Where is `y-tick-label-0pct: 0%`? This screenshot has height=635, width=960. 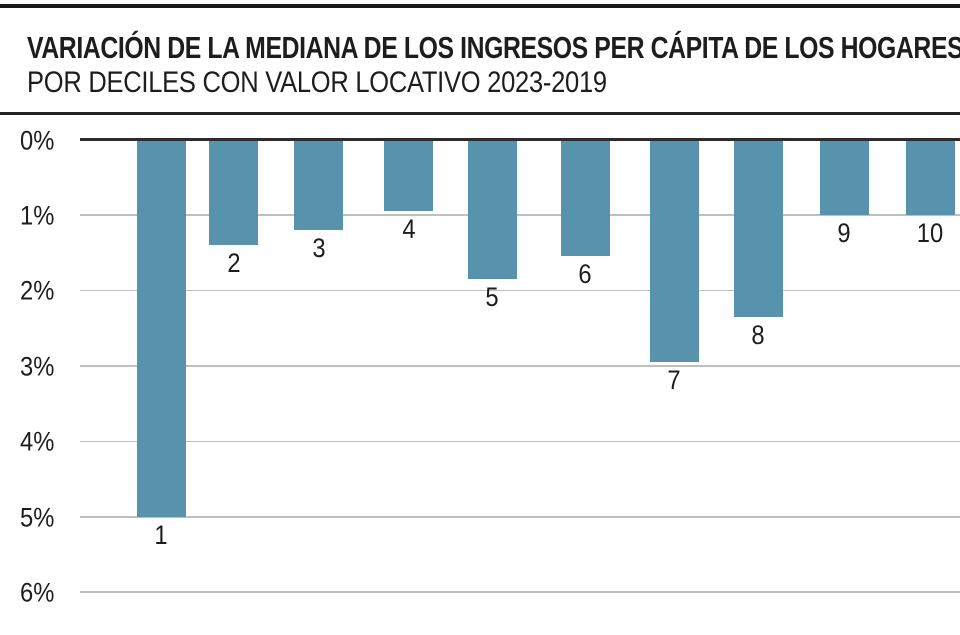 y-tick-label-0pct: 0% is located at coordinates (37, 140).